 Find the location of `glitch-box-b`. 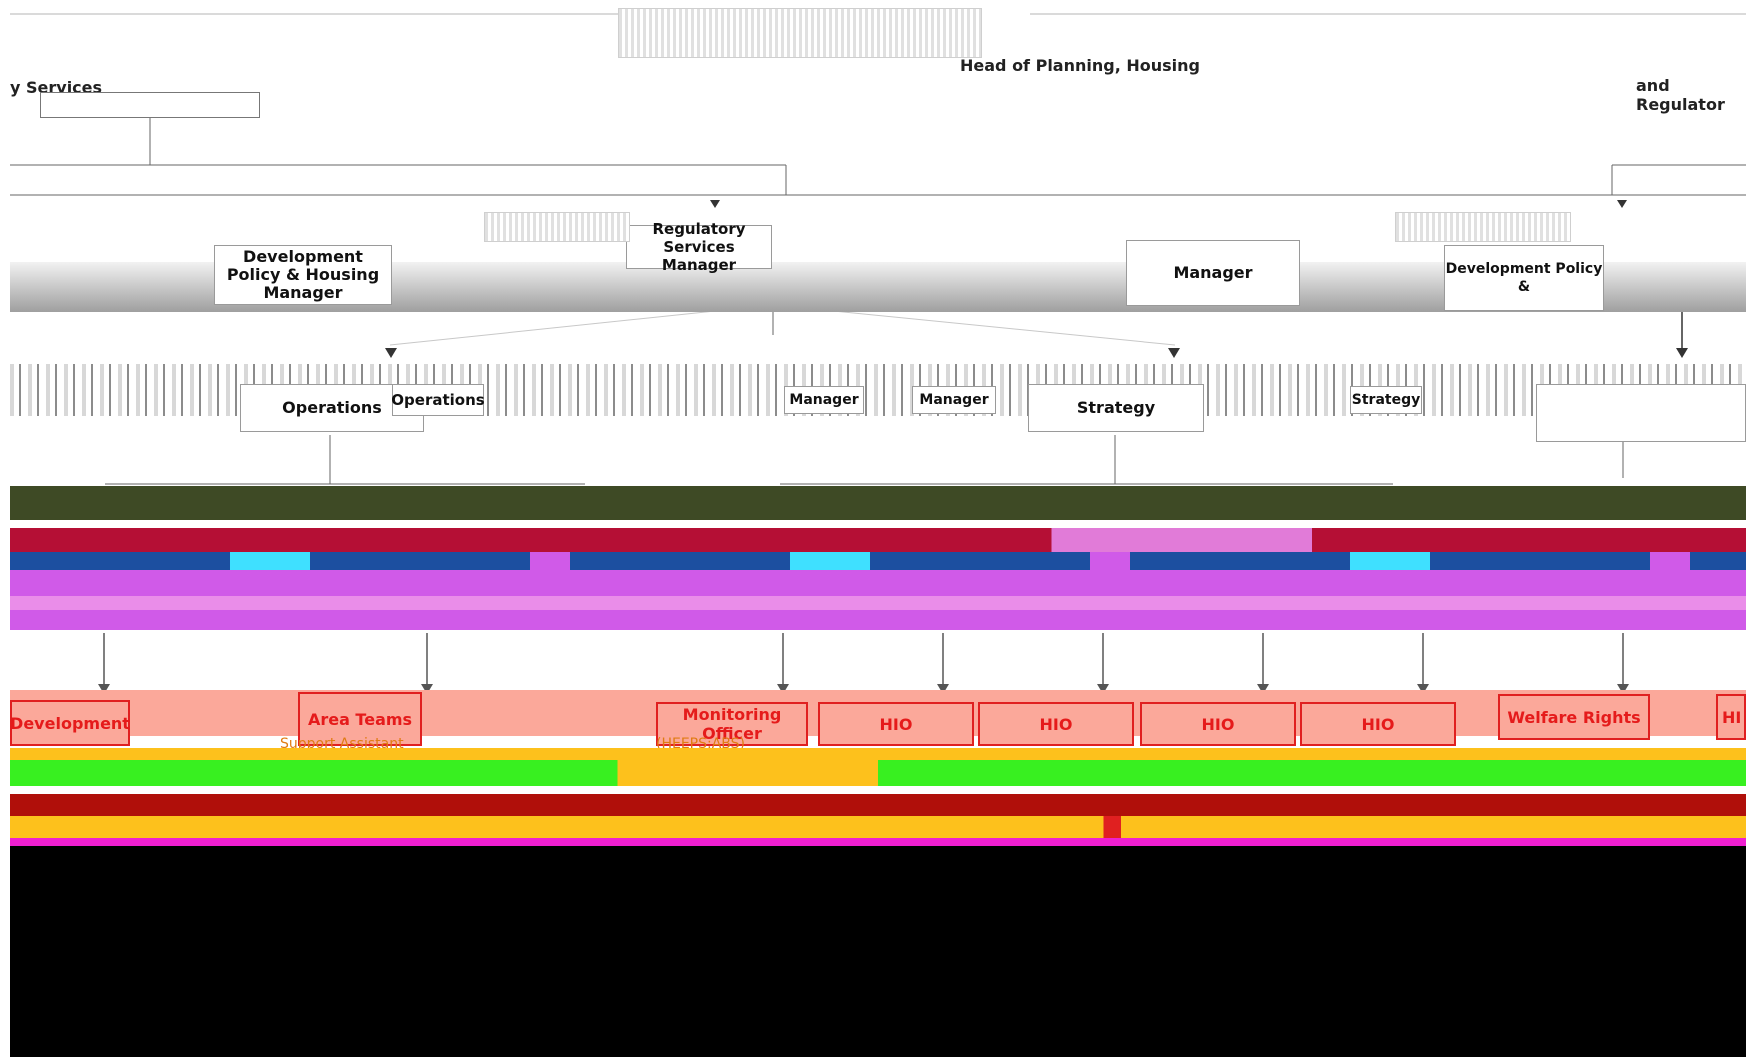

glitch-box-b is located at coordinates (1483, 227).